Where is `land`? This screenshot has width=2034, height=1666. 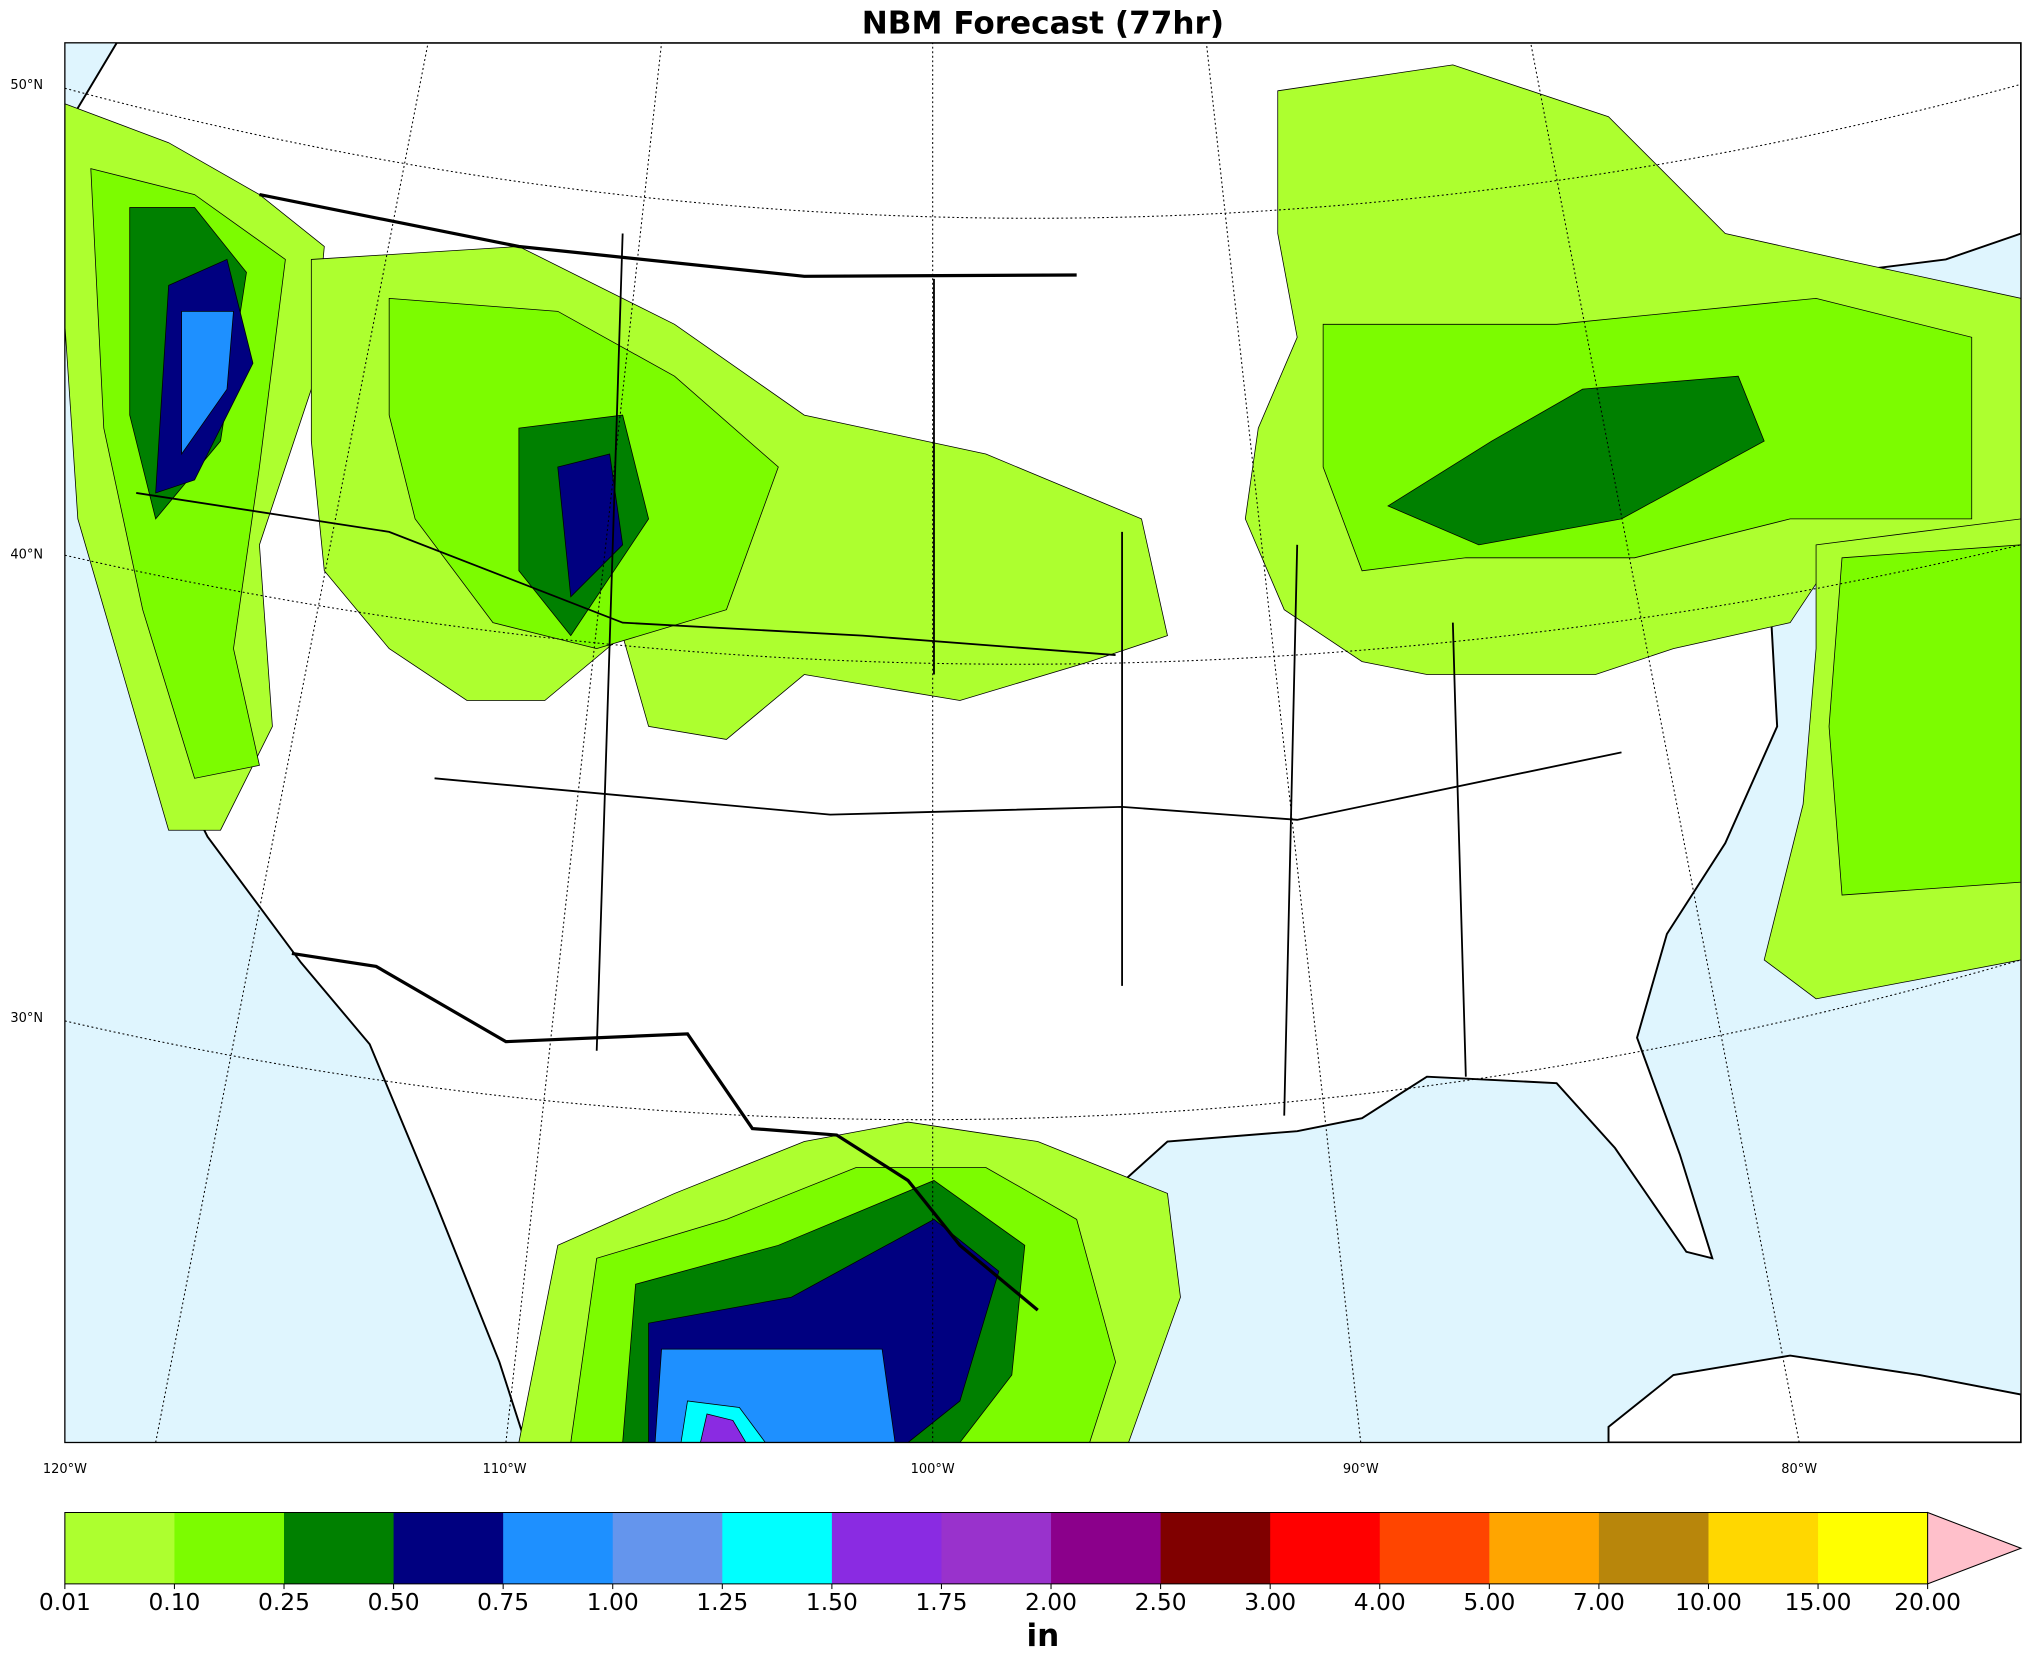
land is located at coordinates (1814, 1398).